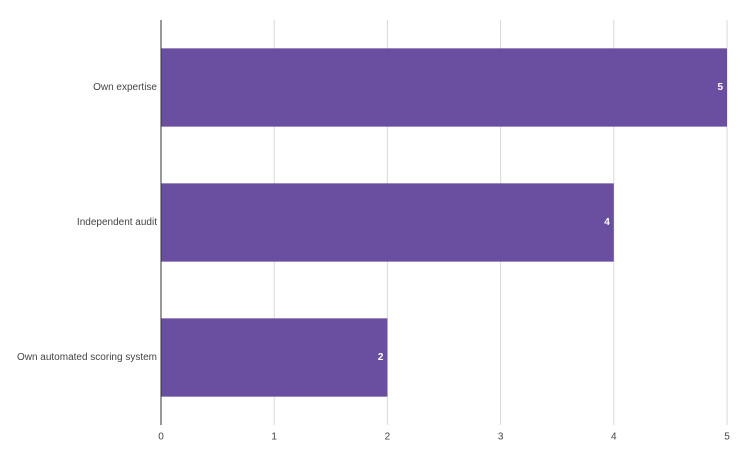  Describe the element at coordinates (125, 87) in the screenshot. I see `y-tick-label: Own expertise` at that location.